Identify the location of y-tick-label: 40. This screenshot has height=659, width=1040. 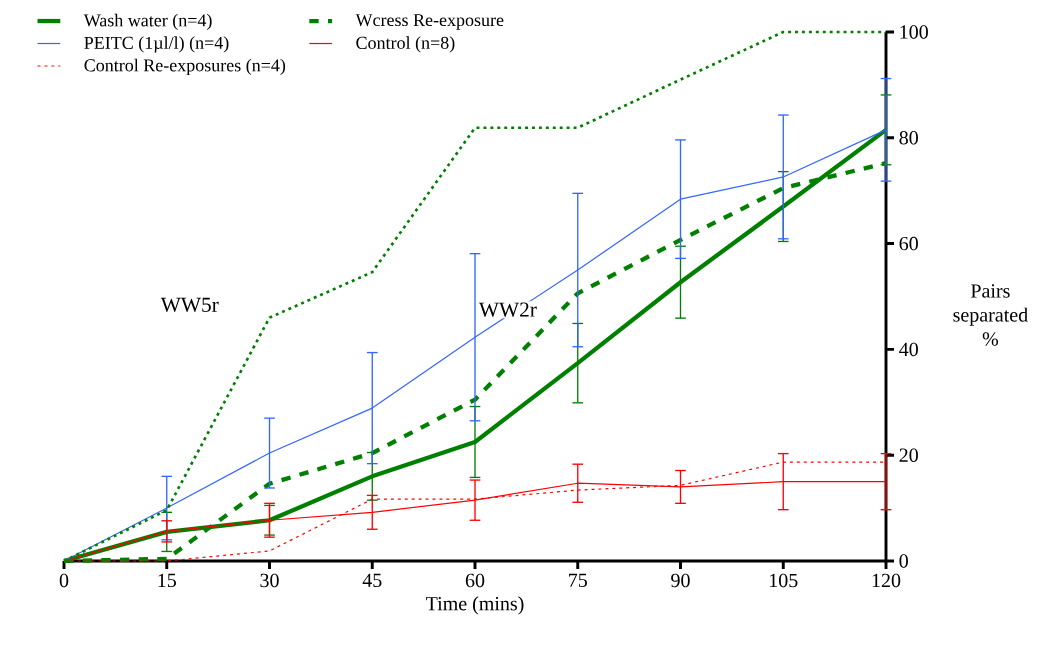
(908, 349).